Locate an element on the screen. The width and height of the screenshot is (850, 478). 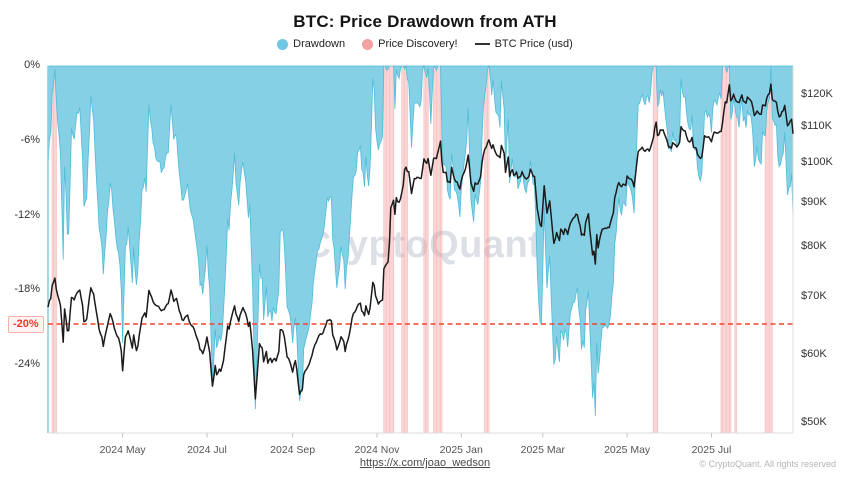
drawdown-swatch-icon is located at coordinates (283, 44).